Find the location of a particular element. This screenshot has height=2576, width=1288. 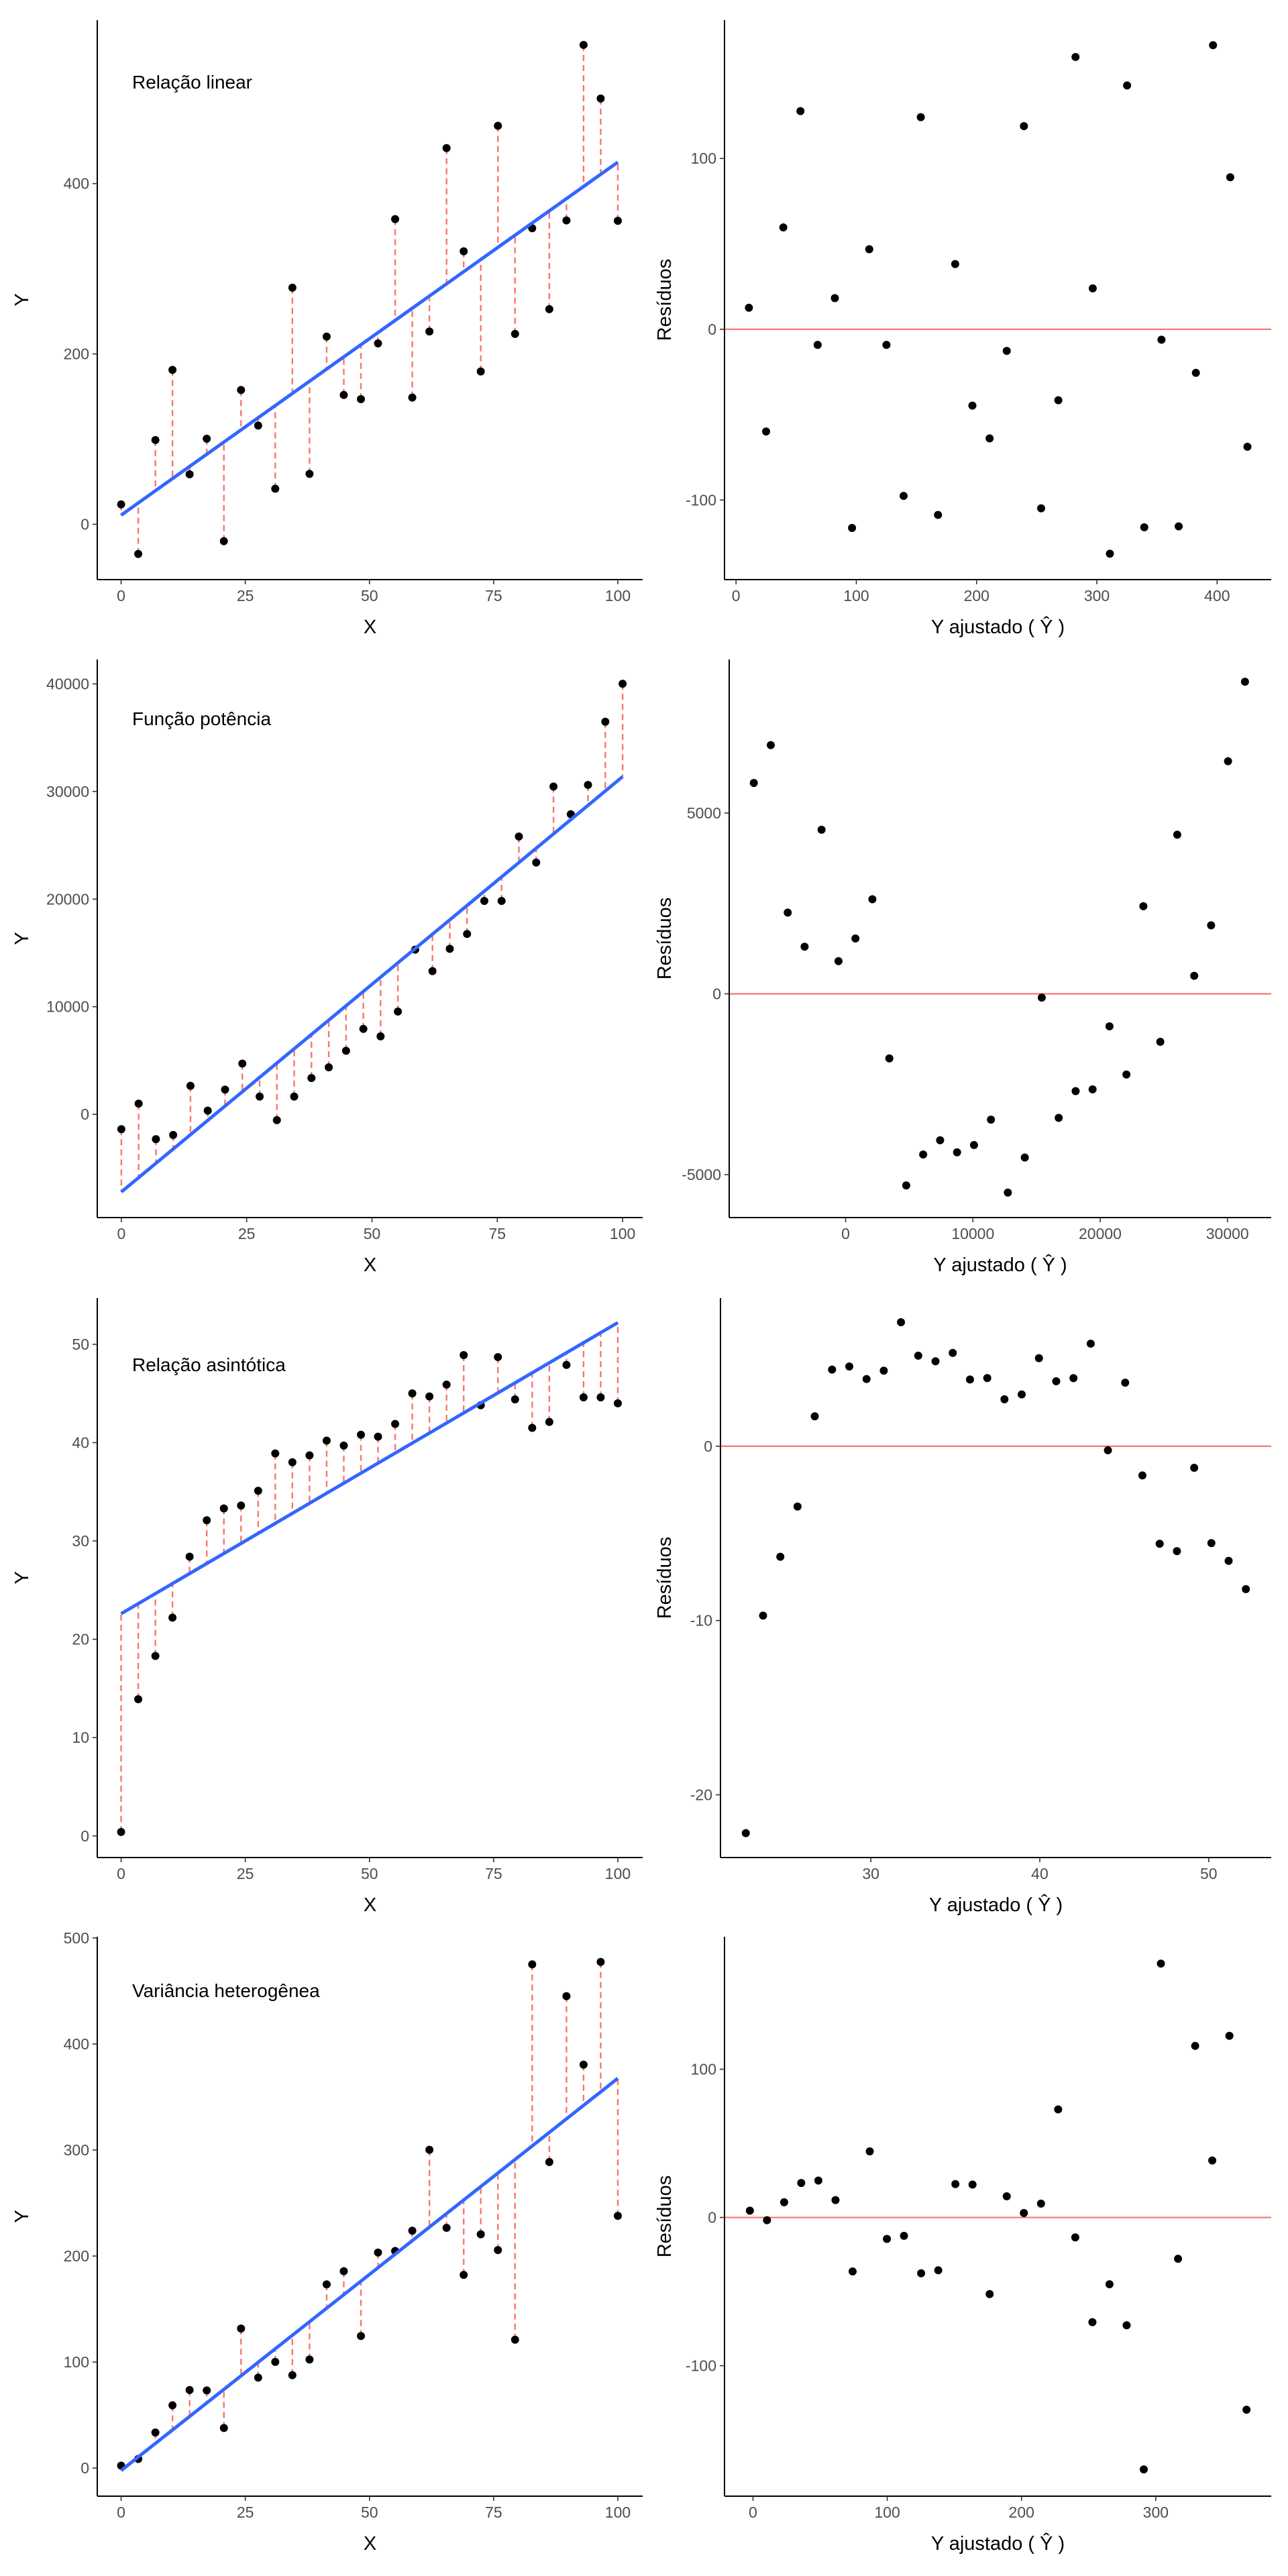

y-tick-label: 40000 is located at coordinates (67, 683).